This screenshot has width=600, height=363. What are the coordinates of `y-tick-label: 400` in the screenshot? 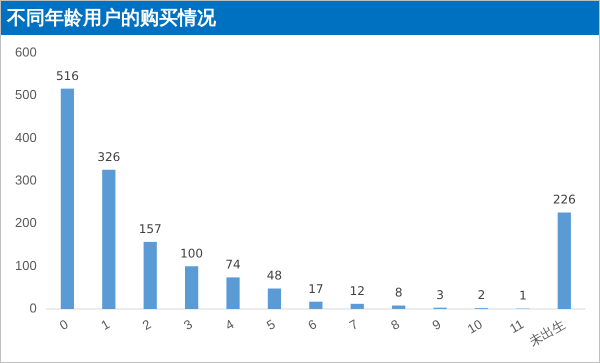 It's located at (25, 137).